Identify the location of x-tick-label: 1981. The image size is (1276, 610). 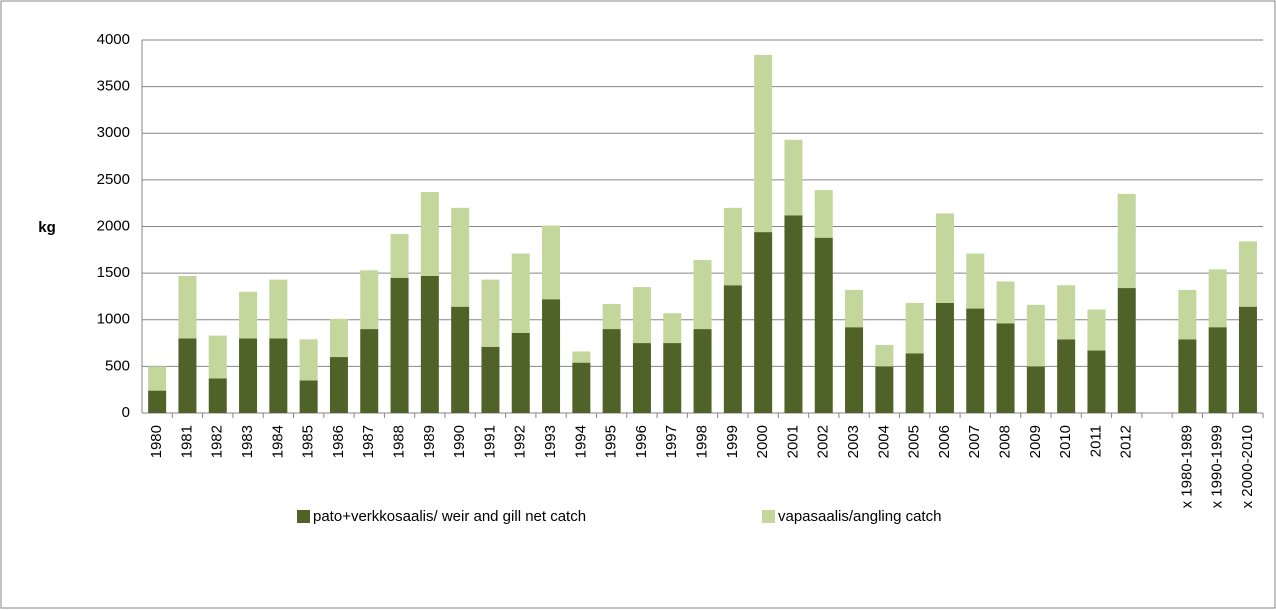
(186, 441).